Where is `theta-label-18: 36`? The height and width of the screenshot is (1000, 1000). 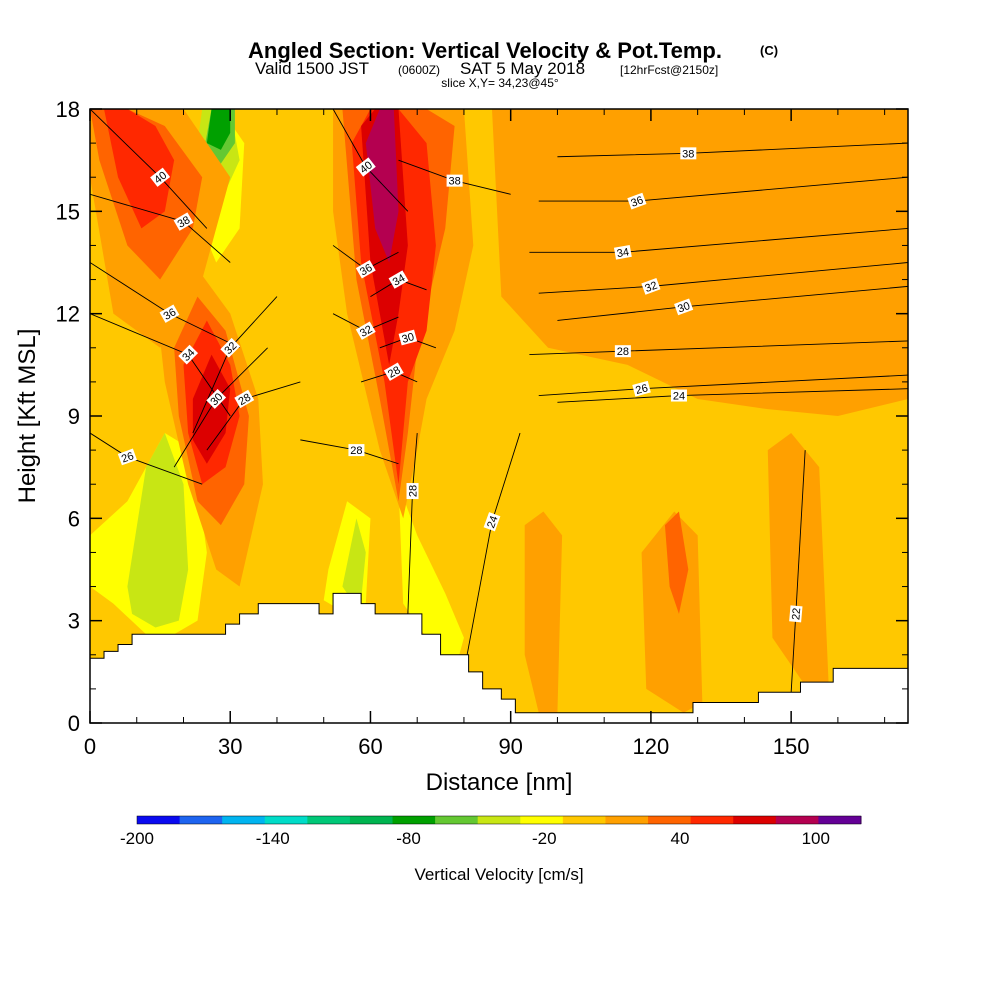 theta-label-18: 36 is located at coordinates (637, 201).